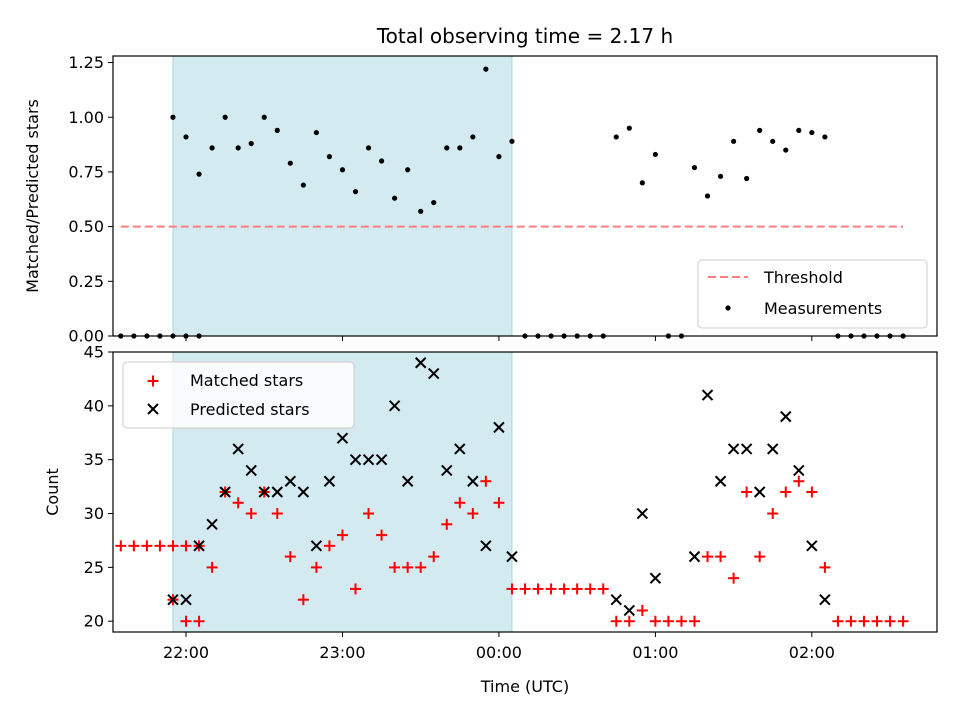  I want to click on bottom-y-tick-label: 30, so click(94, 513).